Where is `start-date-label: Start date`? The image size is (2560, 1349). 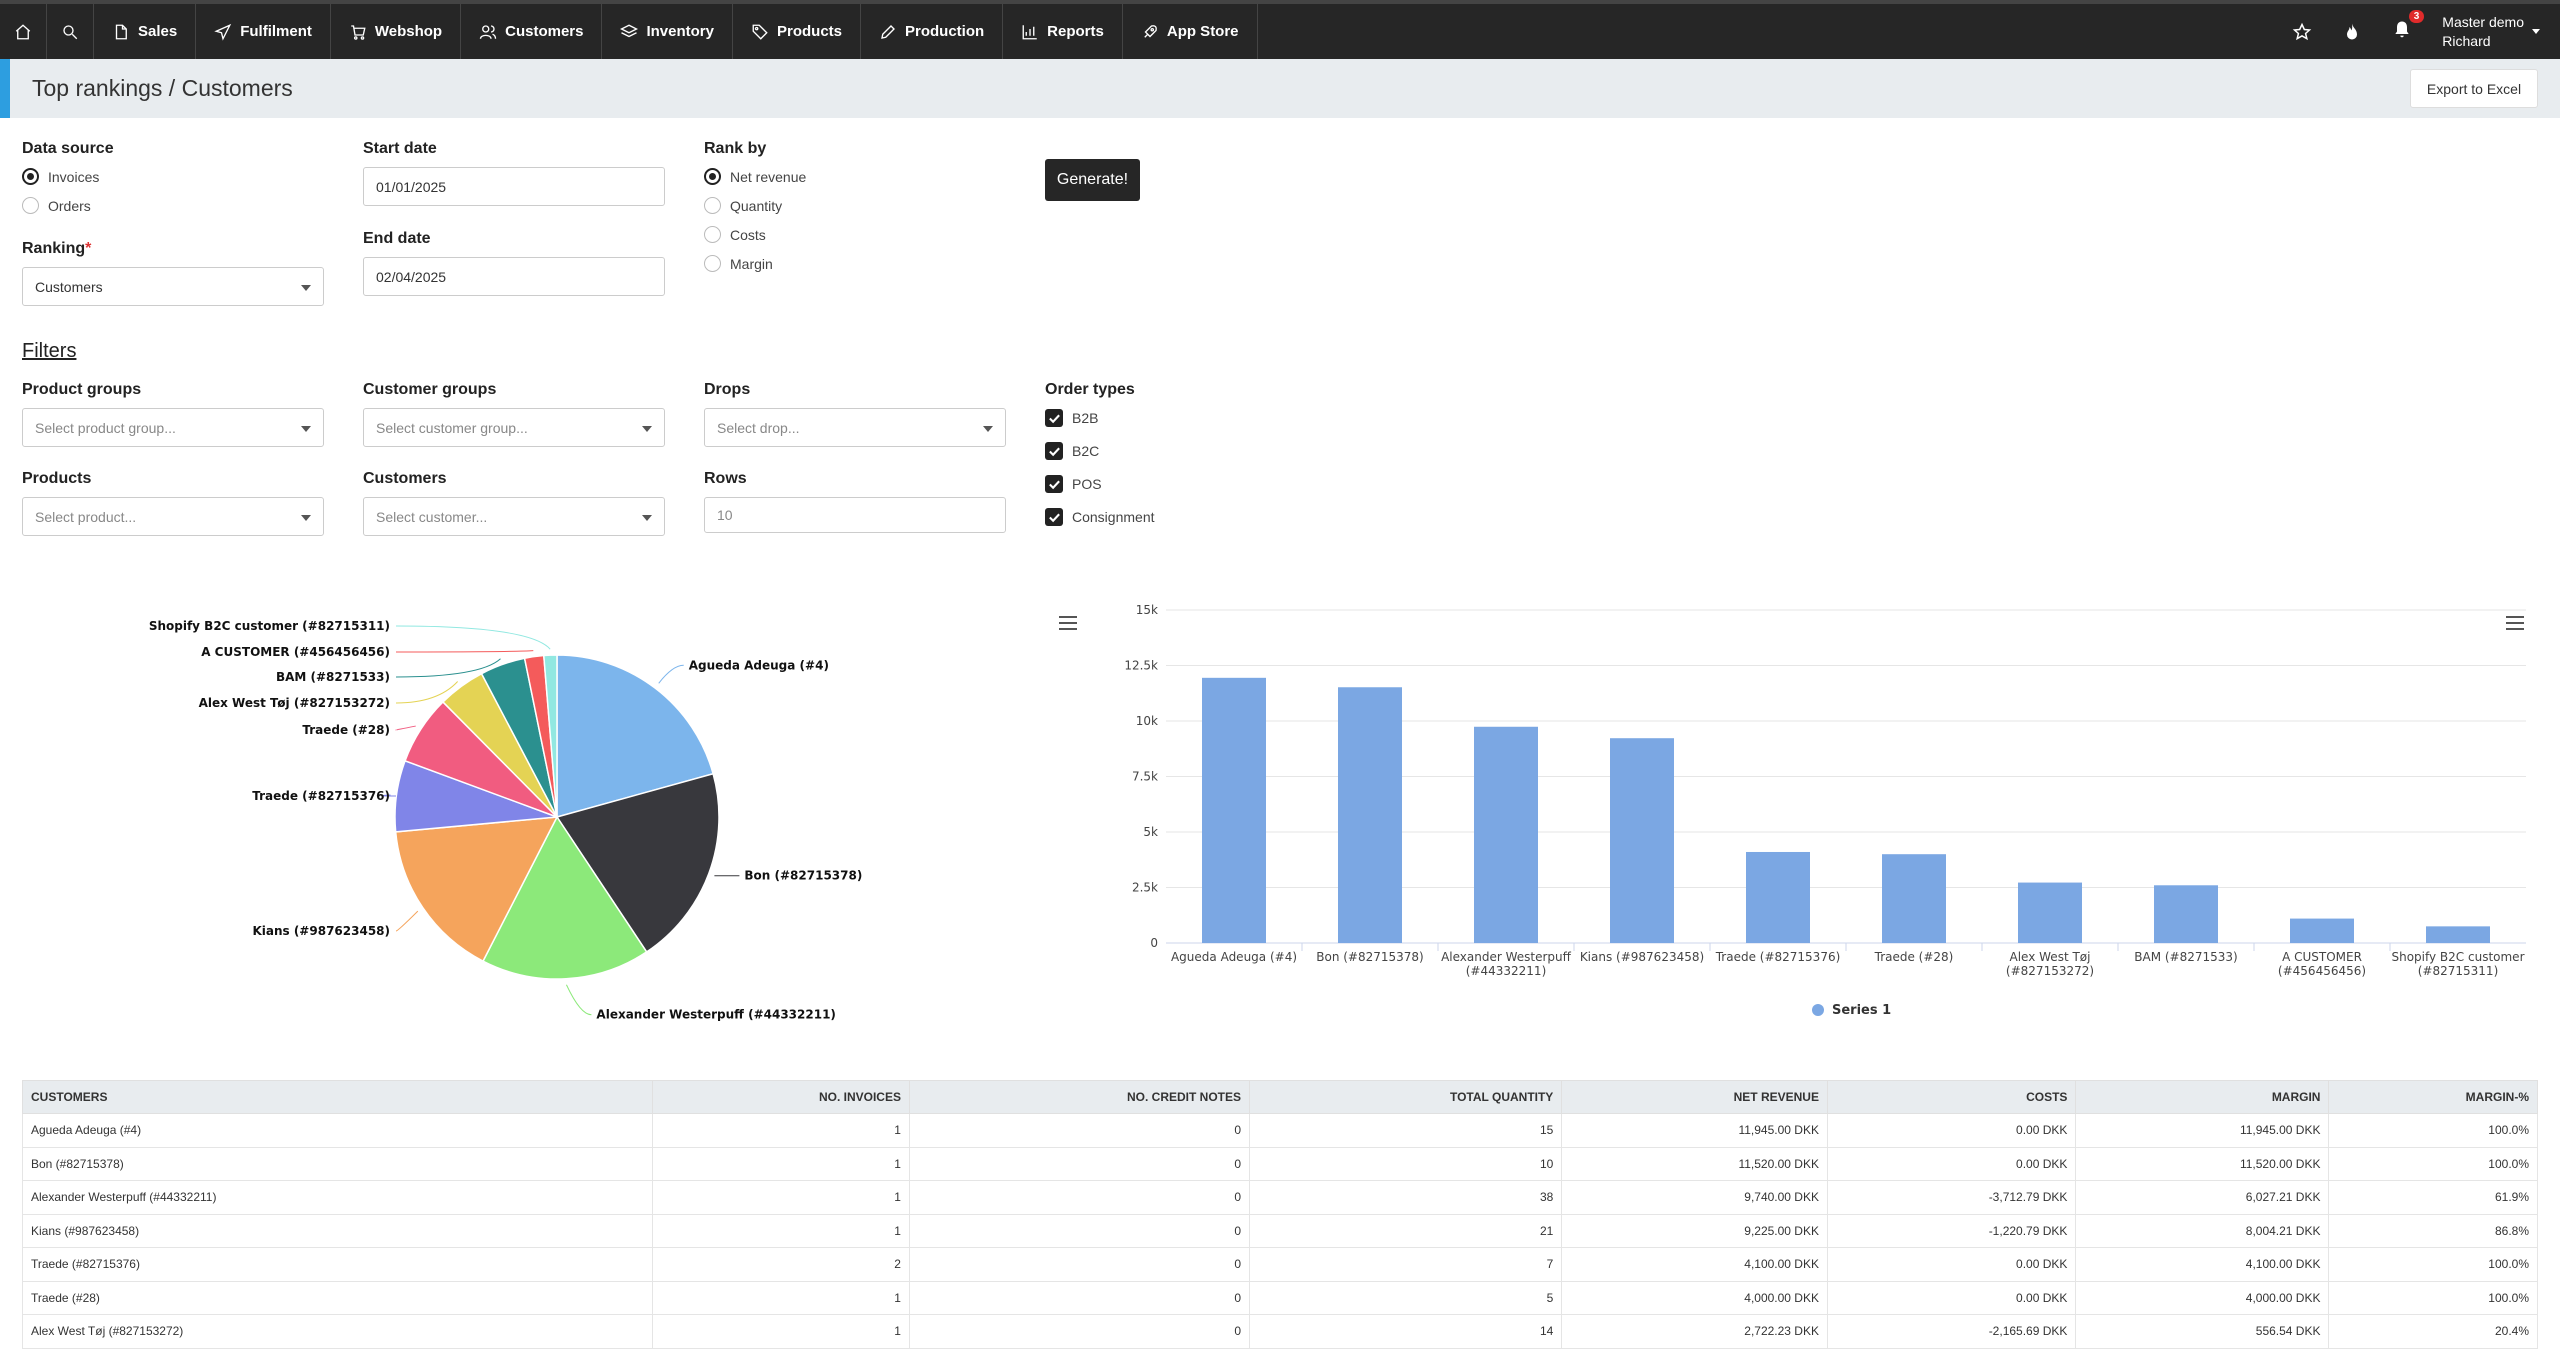 start-date-label: Start date is located at coordinates (400, 148).